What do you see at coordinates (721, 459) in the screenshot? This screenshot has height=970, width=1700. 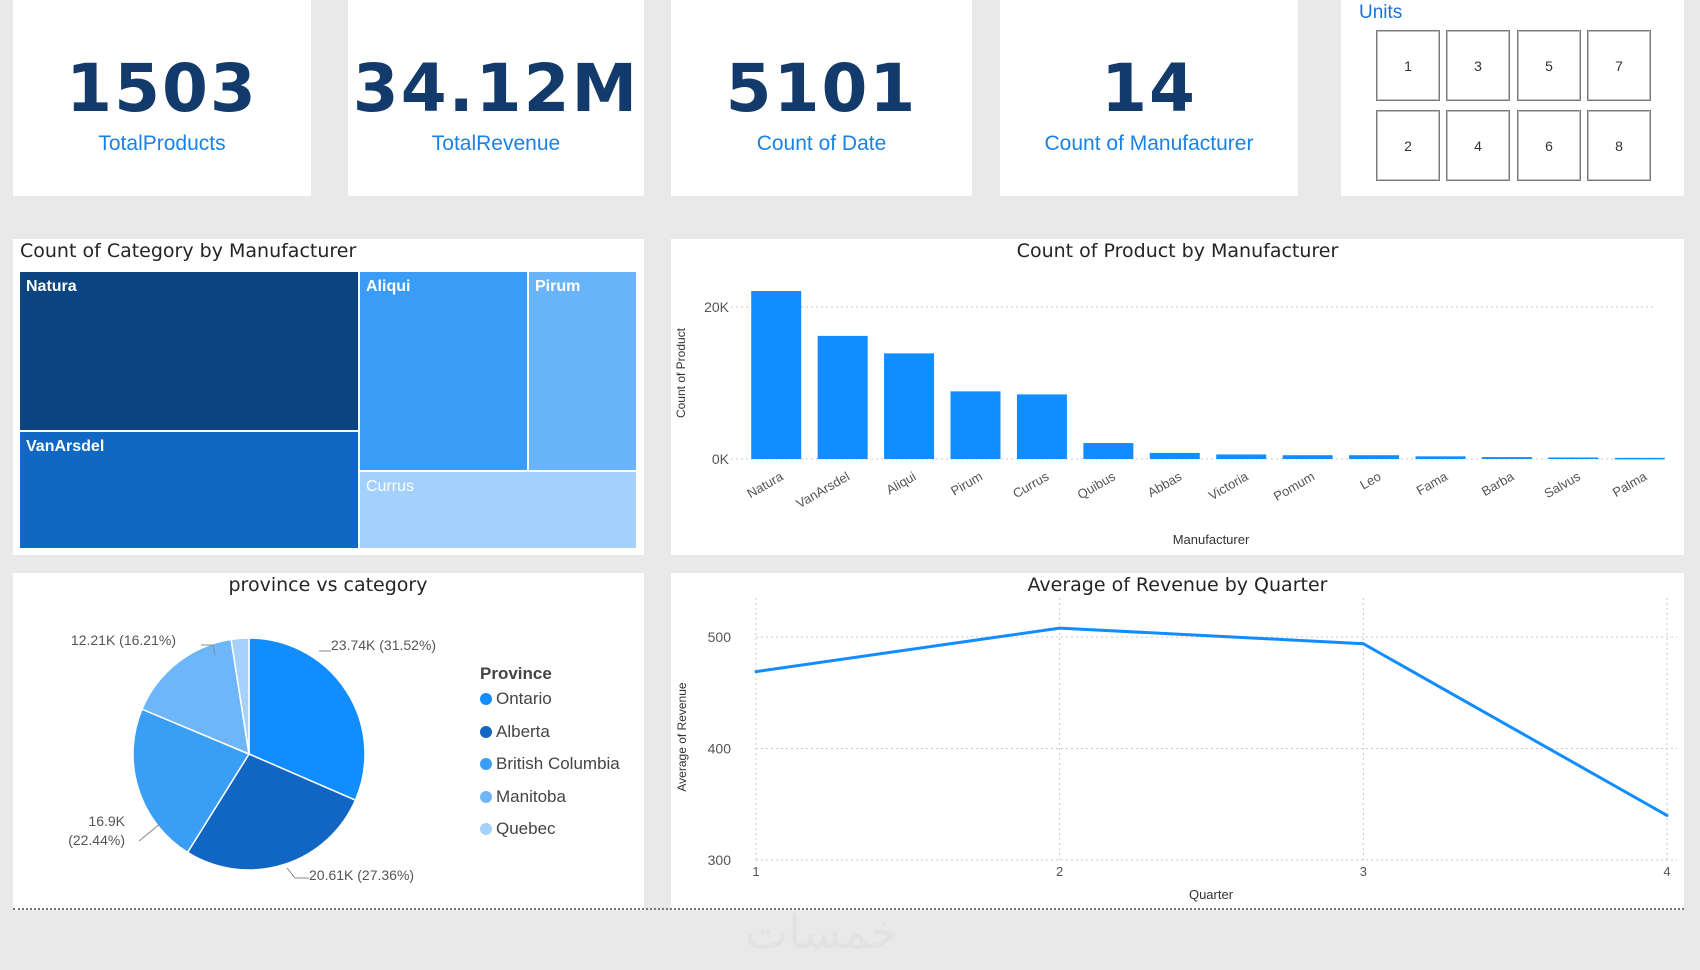 I see `bar-y-tick-label: 0K` at bounding box center [721, 459].